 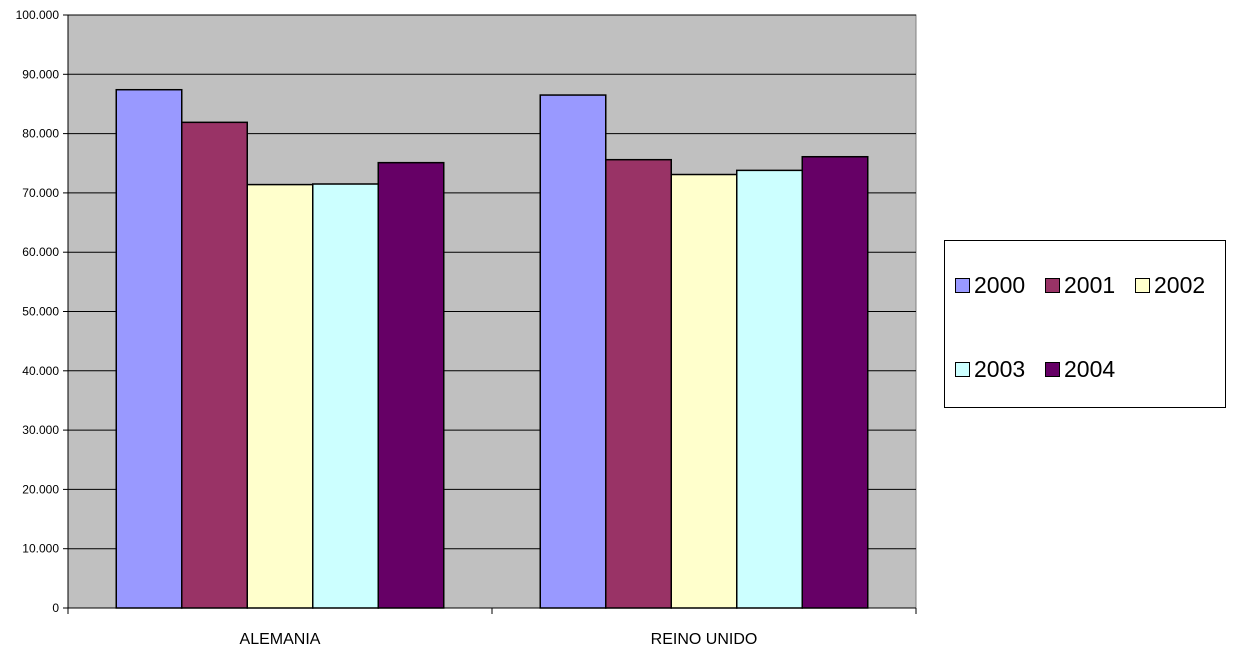 What do you see at coordinates (1000, 368) in the screenshot?
I see `legend-label: 2003` at bounding box center [1000, 368].